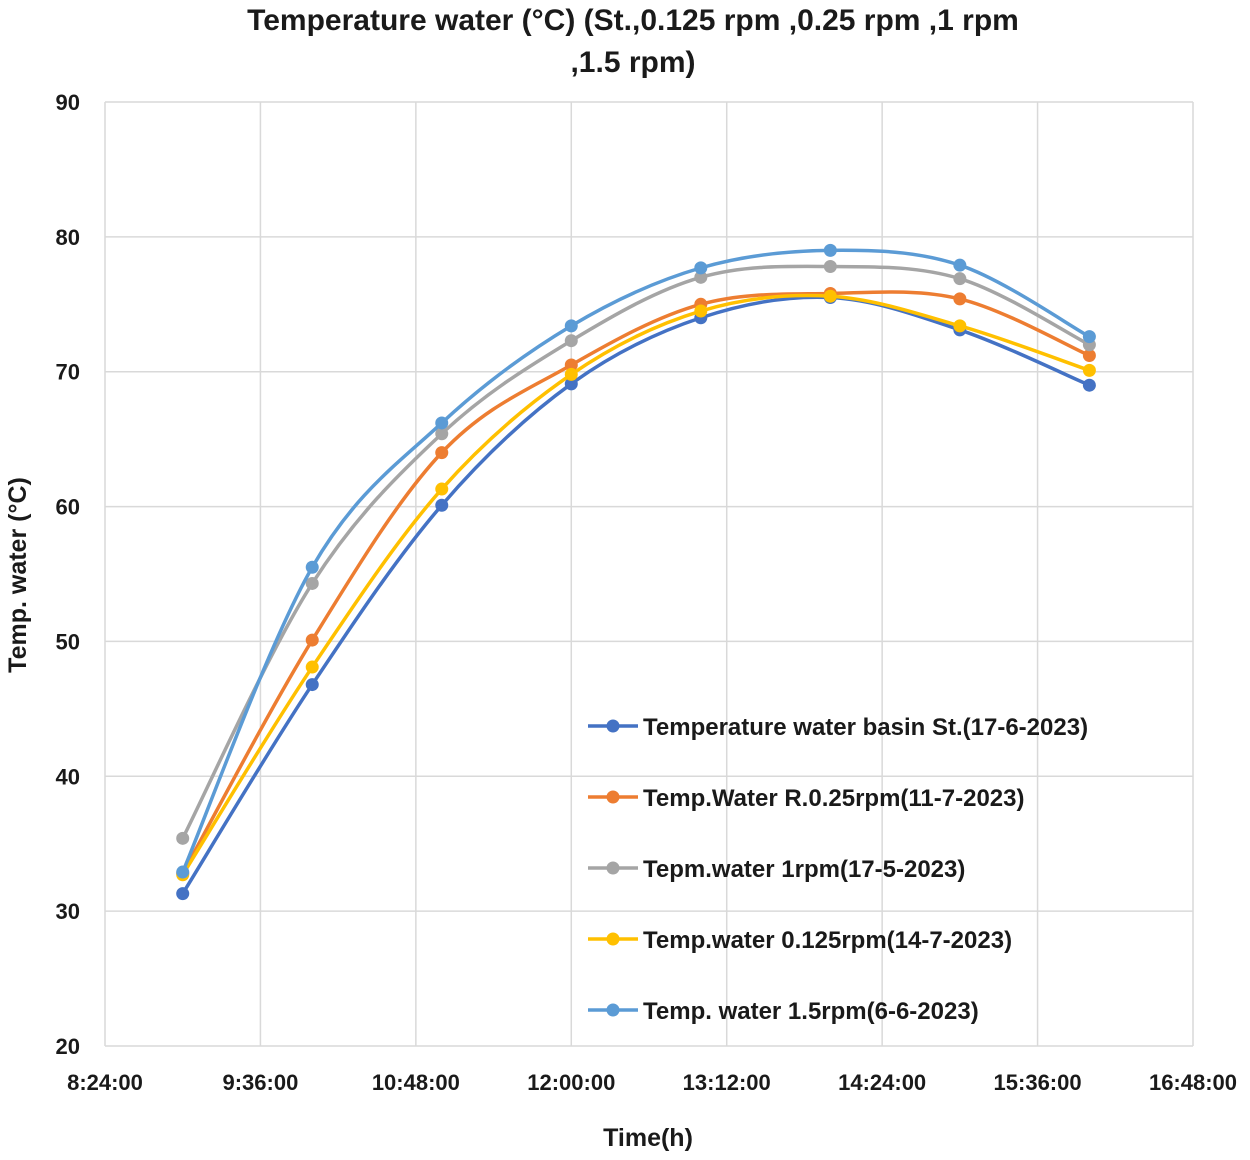 This screenshot has height=1160, width=1250. What do you see at coordinates (68, 641) in the screenshot?
I see `y-tick-label: 50` at bounding box center [68, 641].